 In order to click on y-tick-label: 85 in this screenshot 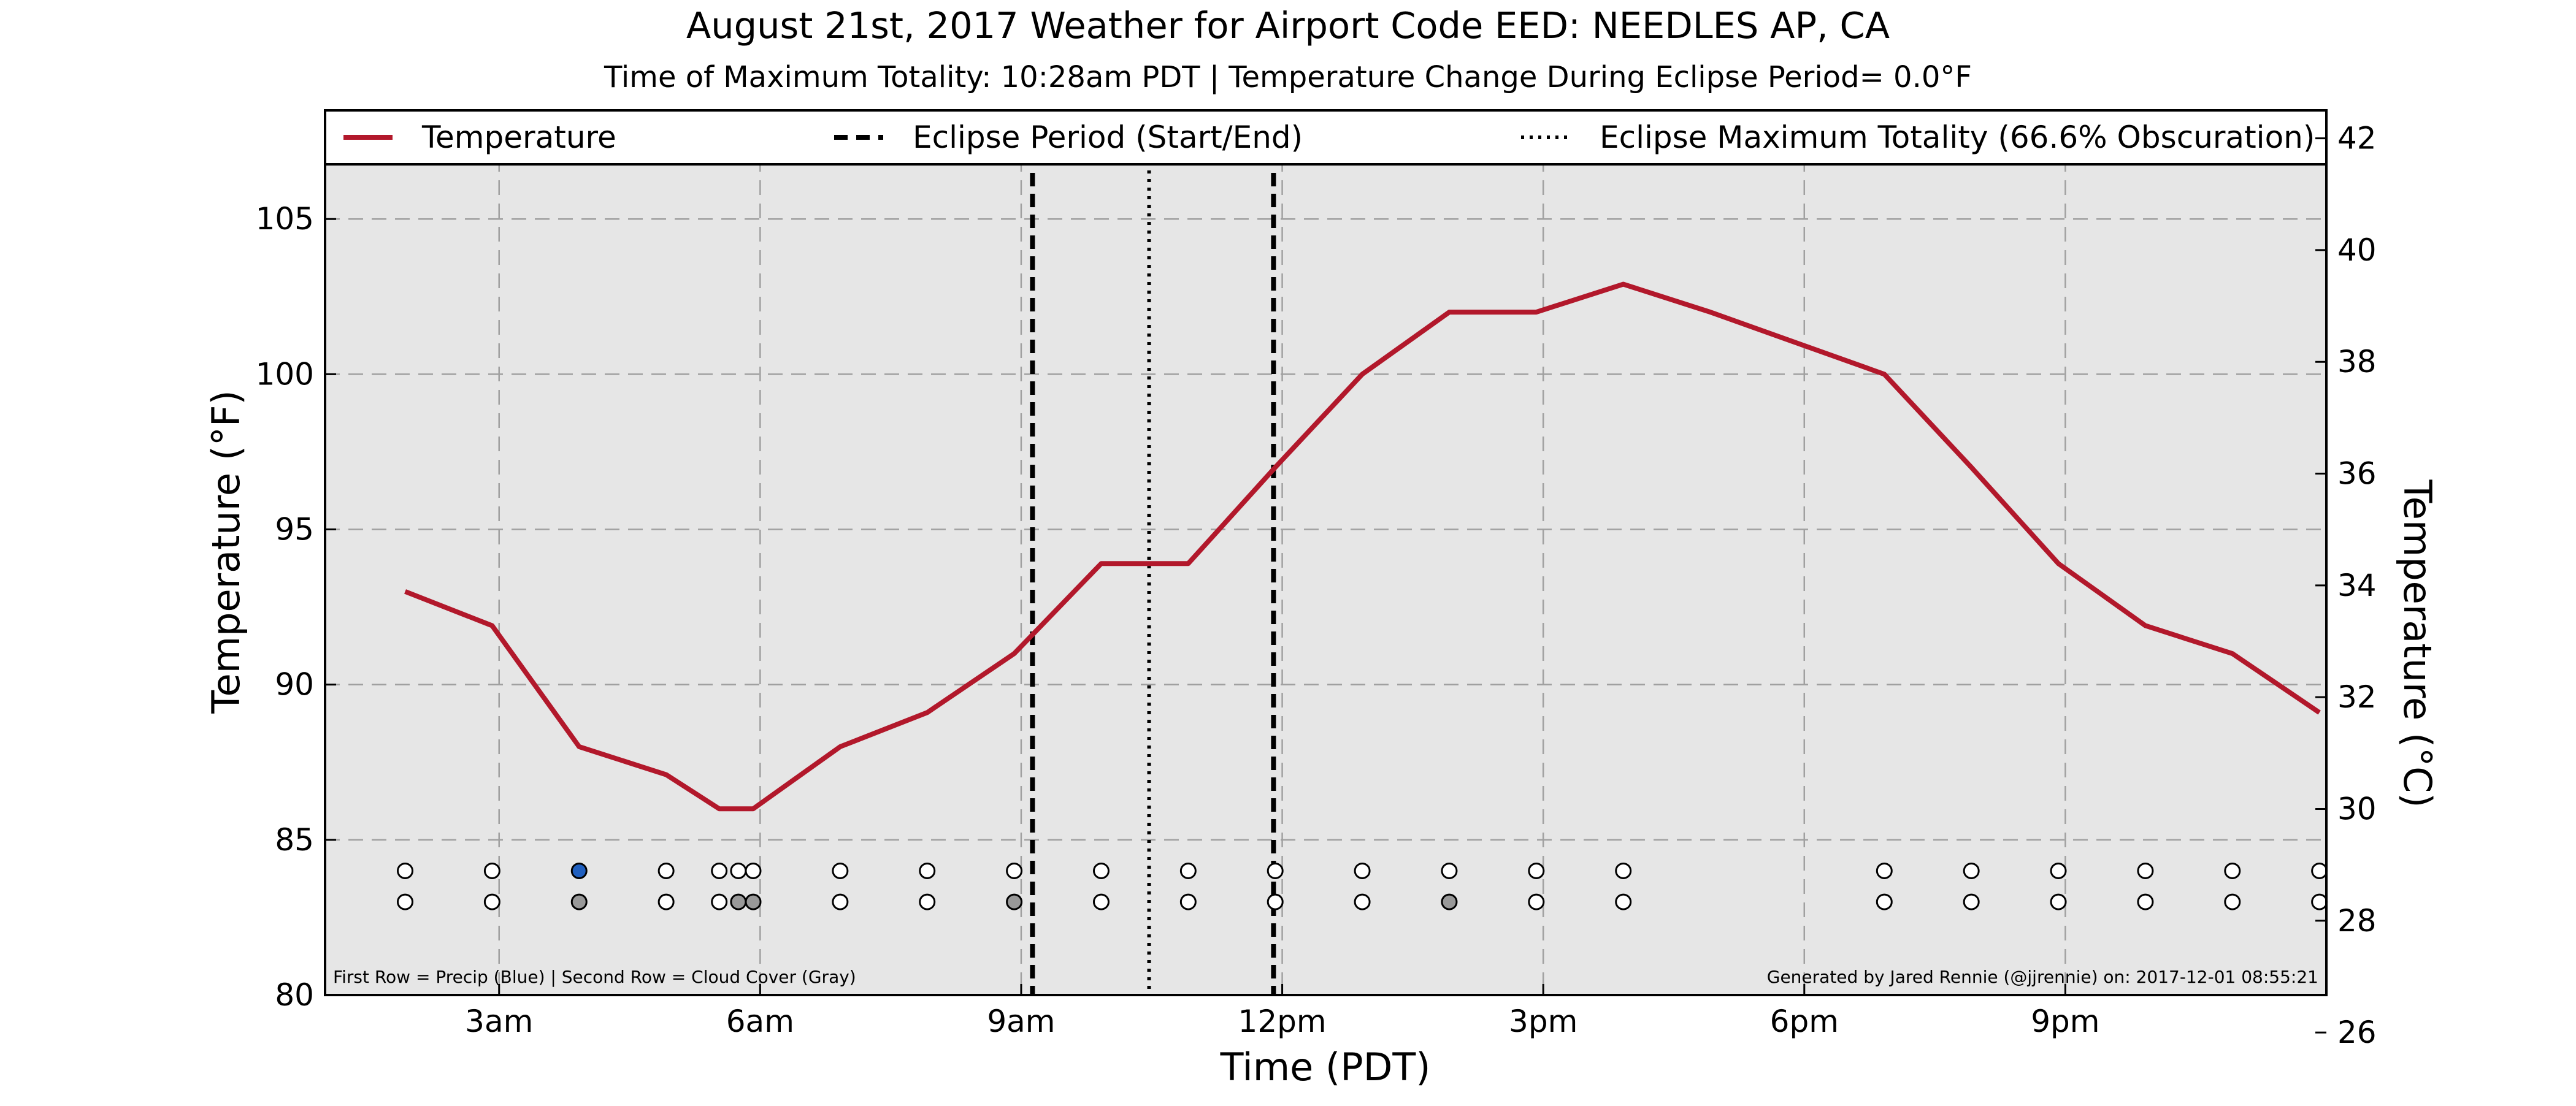, I will do `click(294, 840)`.